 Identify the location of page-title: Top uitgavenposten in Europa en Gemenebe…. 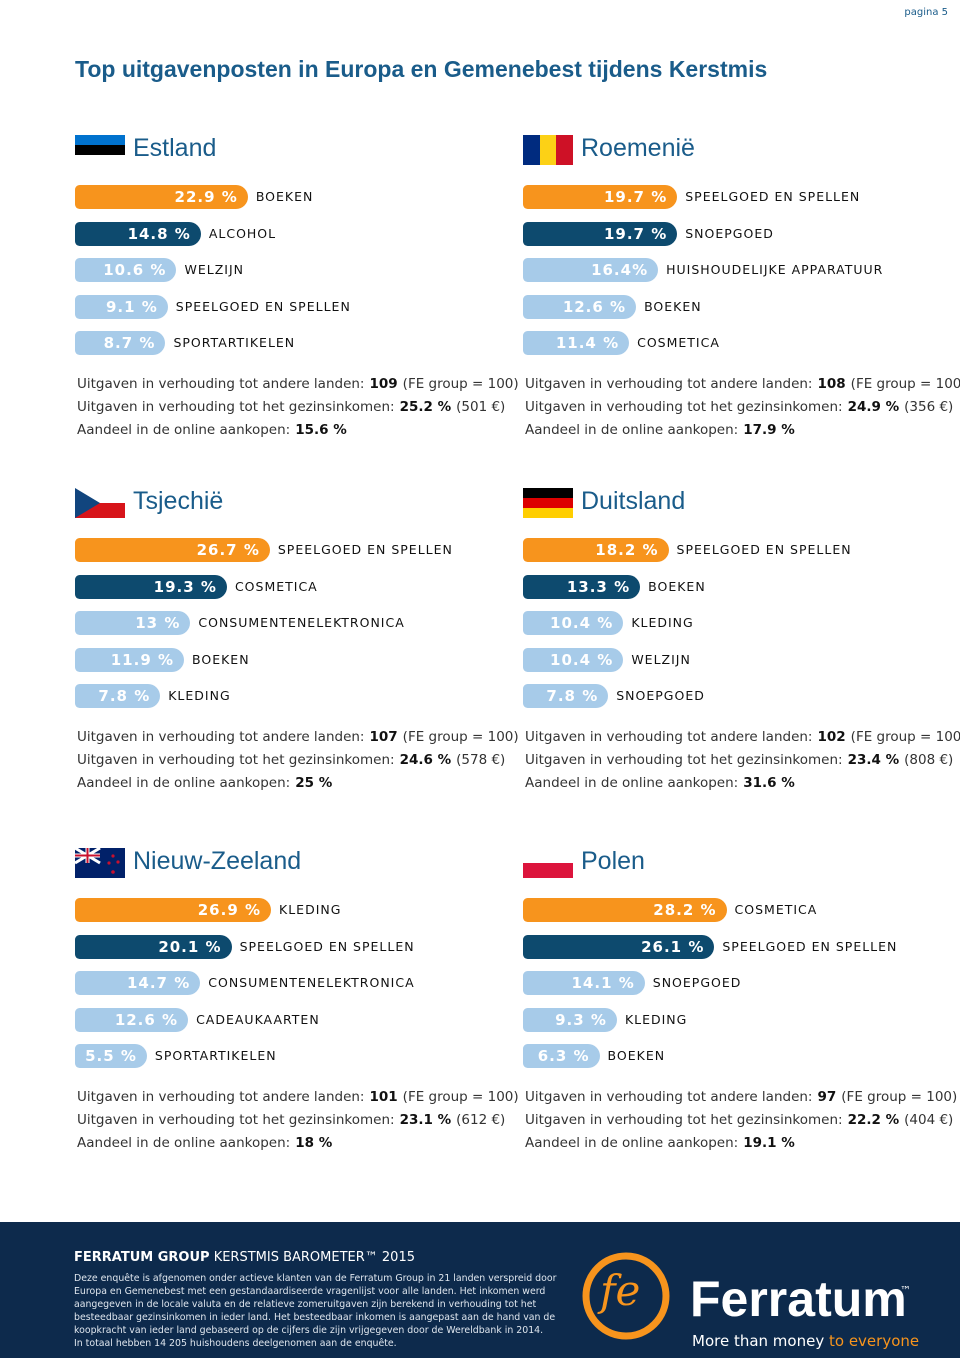
(421, 69).